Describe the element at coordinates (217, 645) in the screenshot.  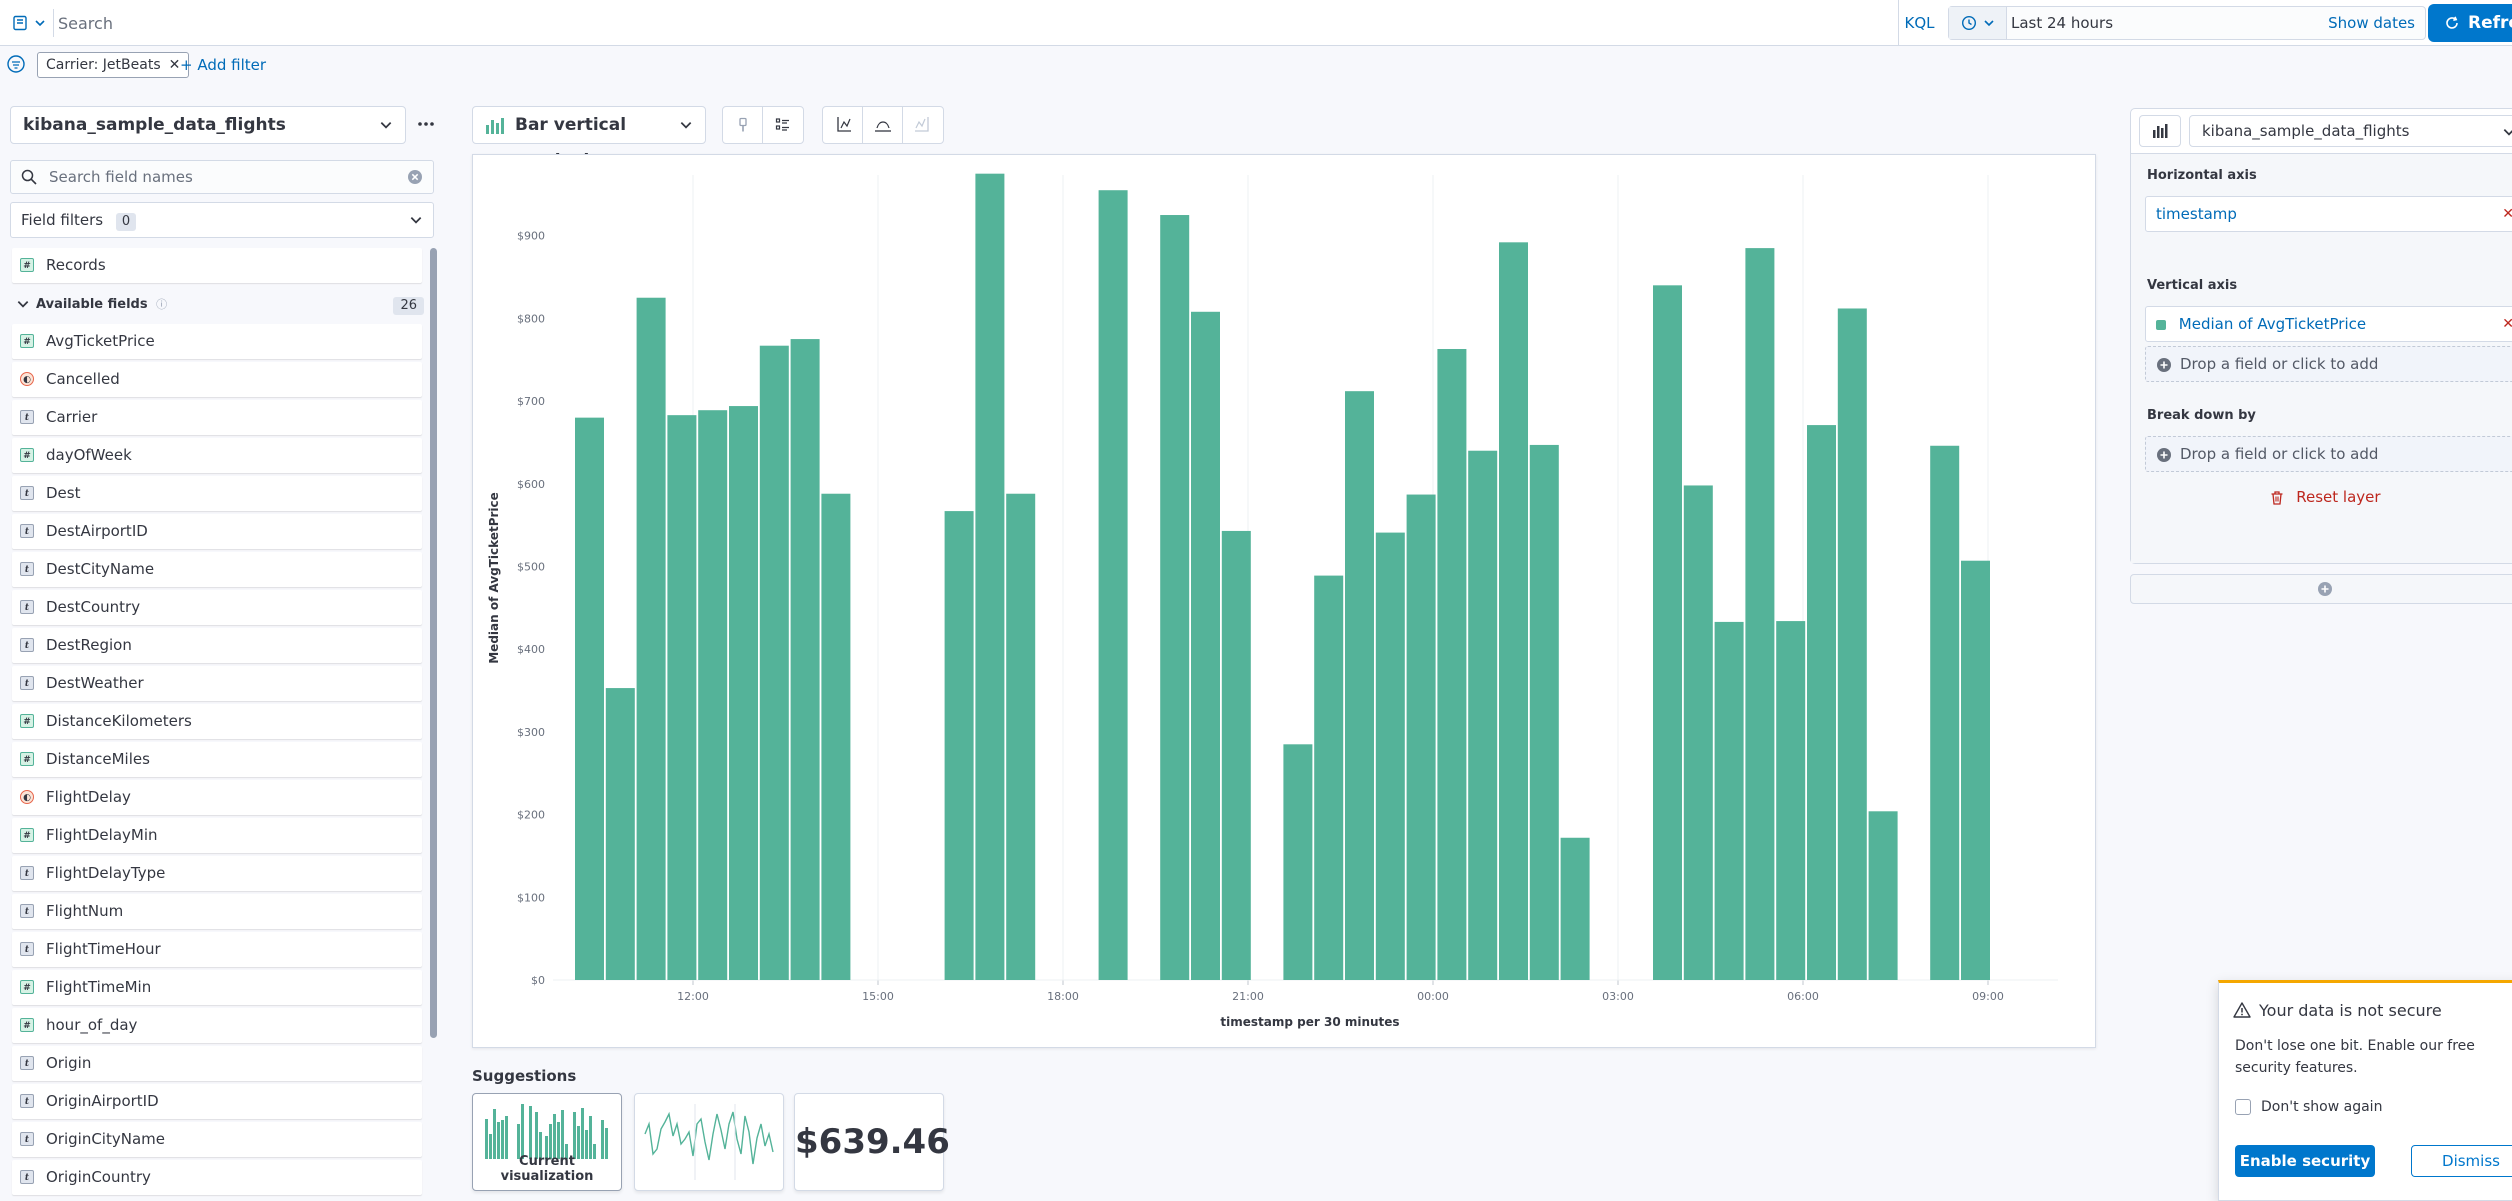
I see `field-item: t DestRegion` at that location.